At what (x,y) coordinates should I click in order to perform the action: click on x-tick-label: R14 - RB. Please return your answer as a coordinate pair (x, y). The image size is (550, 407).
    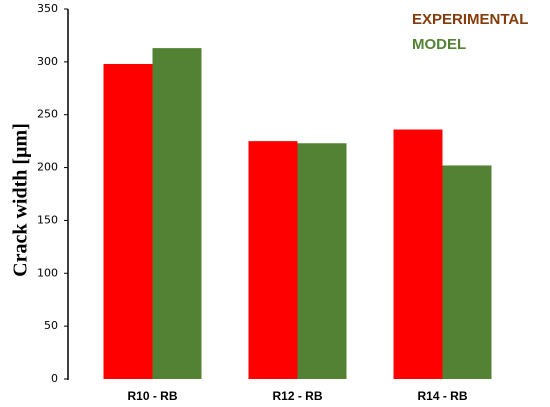
    Looking at the image, I should click on (442, 396).